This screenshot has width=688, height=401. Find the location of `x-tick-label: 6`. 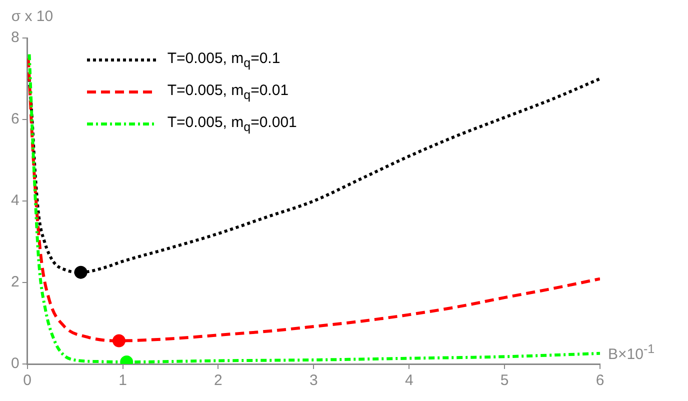

x-tick-label: 6 is located at coordinates (600, 381).